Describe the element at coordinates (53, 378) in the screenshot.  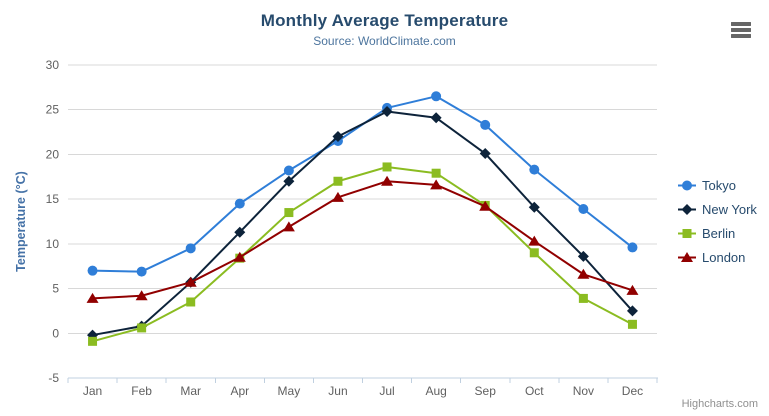
I see `y-axis-label: -5` at that location.